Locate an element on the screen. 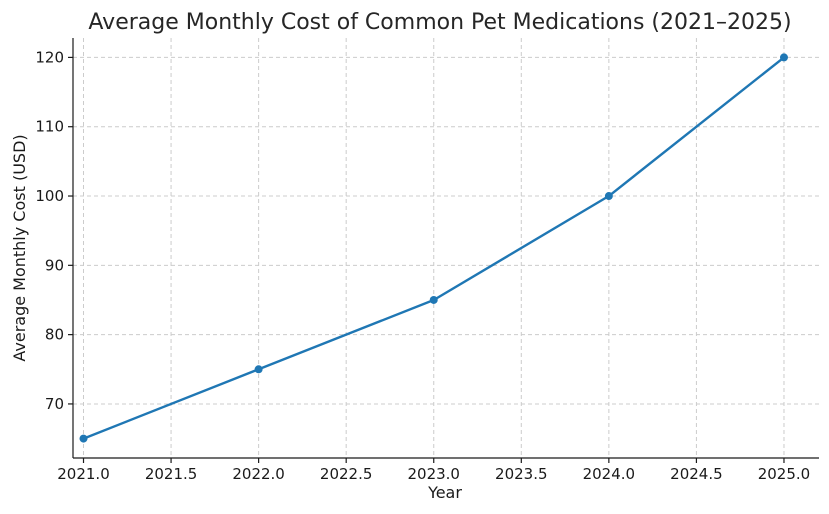 This screenshot has width=829, height=514. y-tick-label-2: 90 is located at coordinates (54, 265).